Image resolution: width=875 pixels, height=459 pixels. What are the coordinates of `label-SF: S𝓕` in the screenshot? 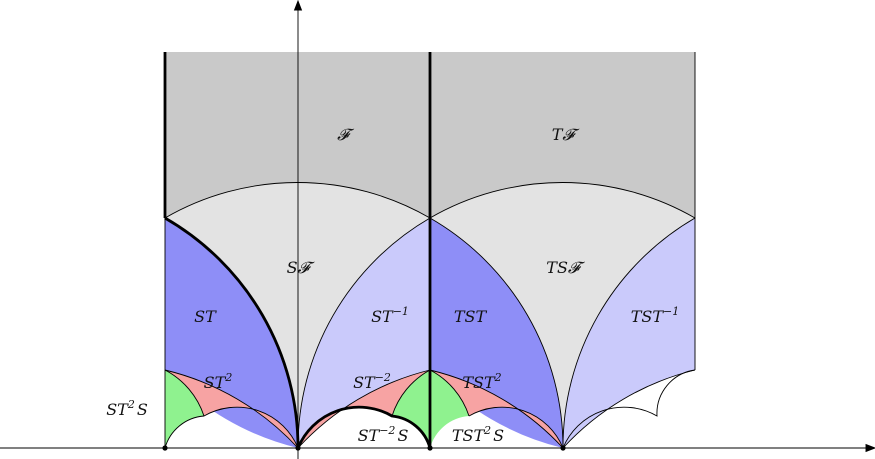 It's located at (301, 267).